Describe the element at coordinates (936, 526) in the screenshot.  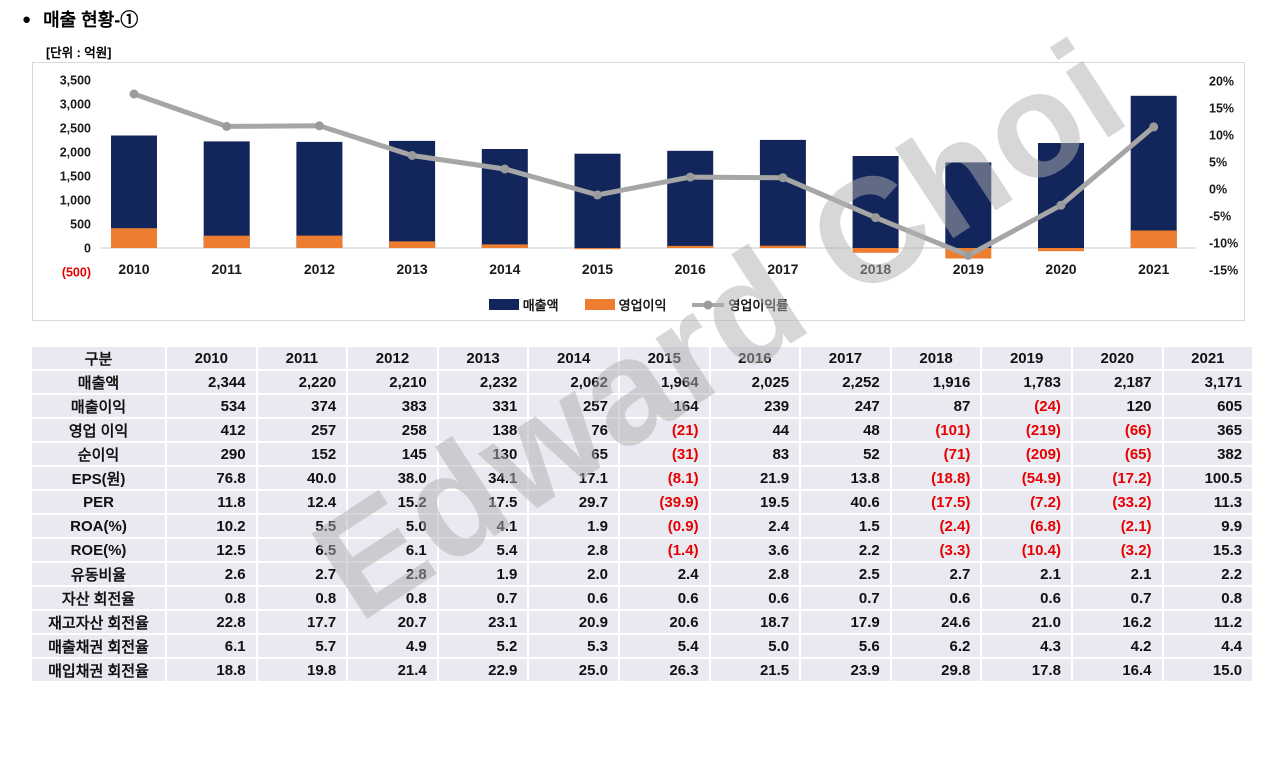
I see `table-cell: (2.4)` at that location.